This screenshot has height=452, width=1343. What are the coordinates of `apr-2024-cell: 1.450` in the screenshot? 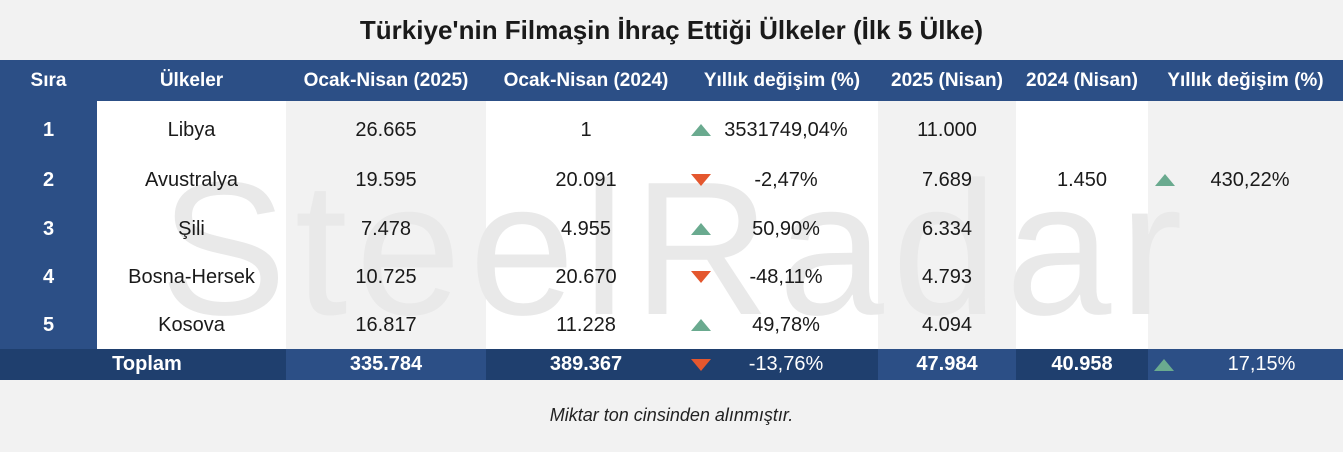 It's located at (1082, 179).